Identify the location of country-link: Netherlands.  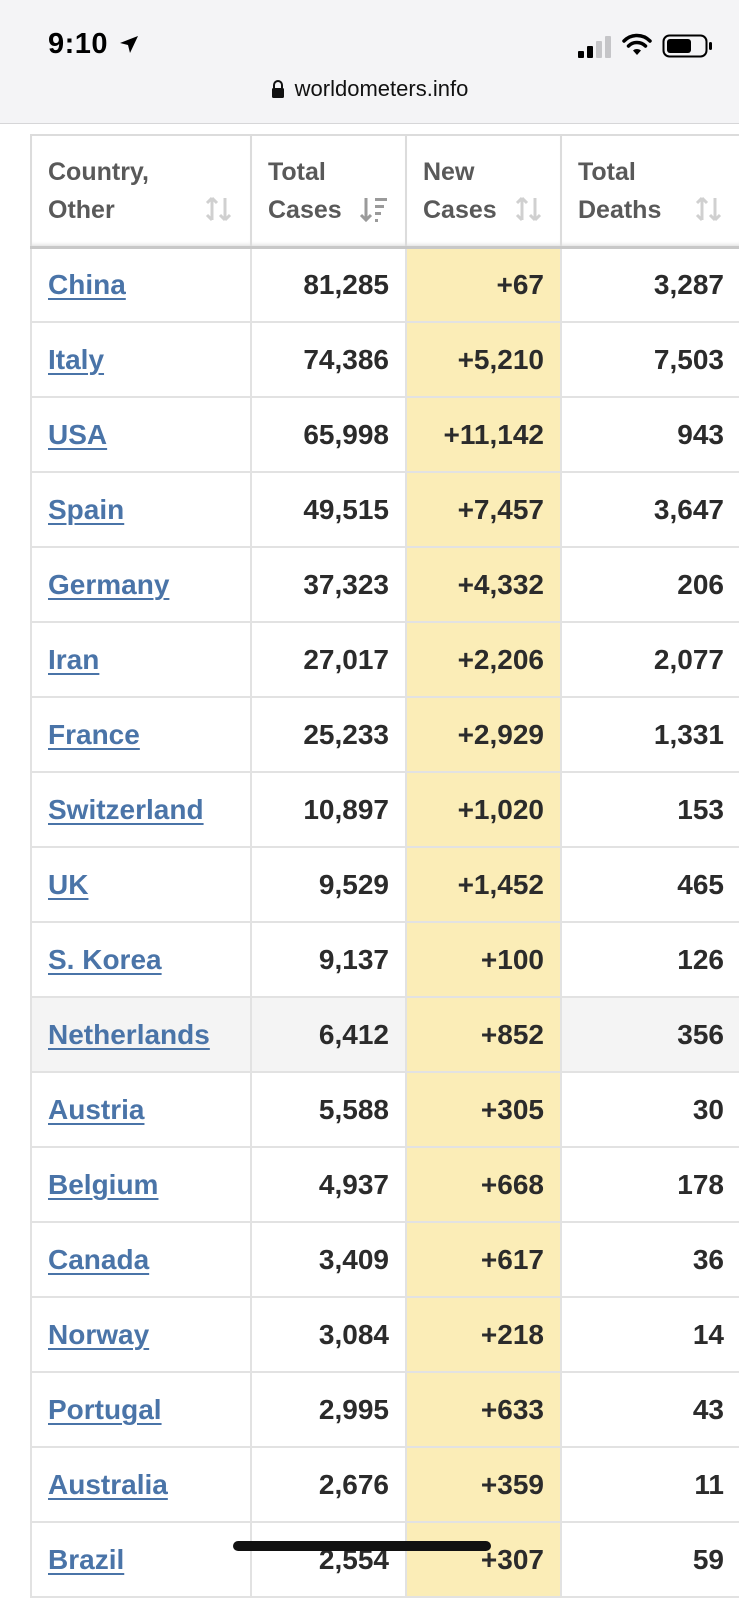
(129, 1034).